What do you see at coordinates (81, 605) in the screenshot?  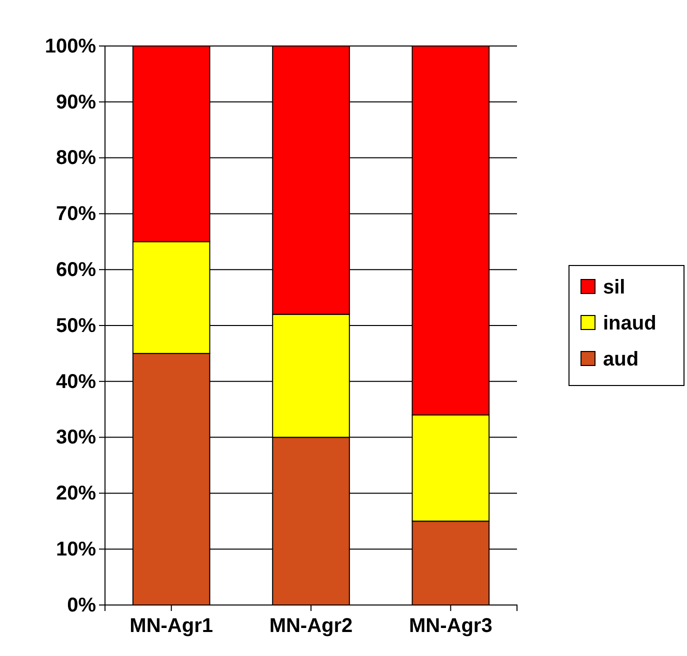 I see `y-tick-label: 0%` at bounding box center [81, 605].